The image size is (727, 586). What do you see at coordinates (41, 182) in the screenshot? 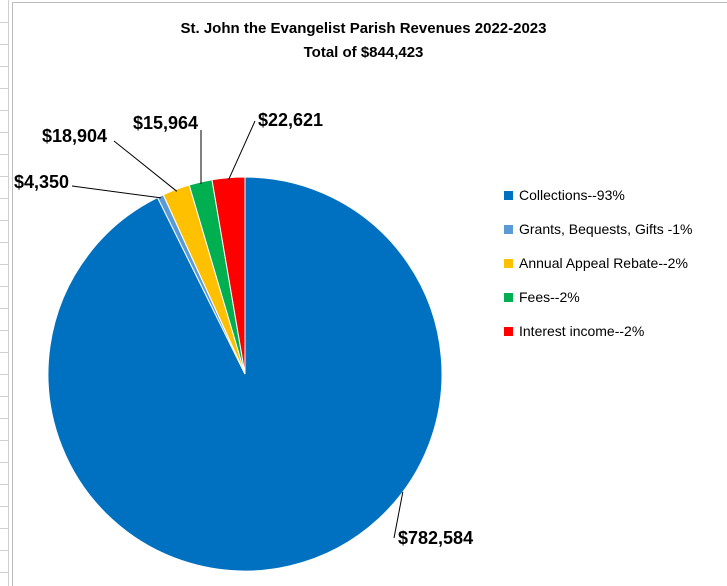
I see `data-label: $4,350` at bounding box center [41, 182].